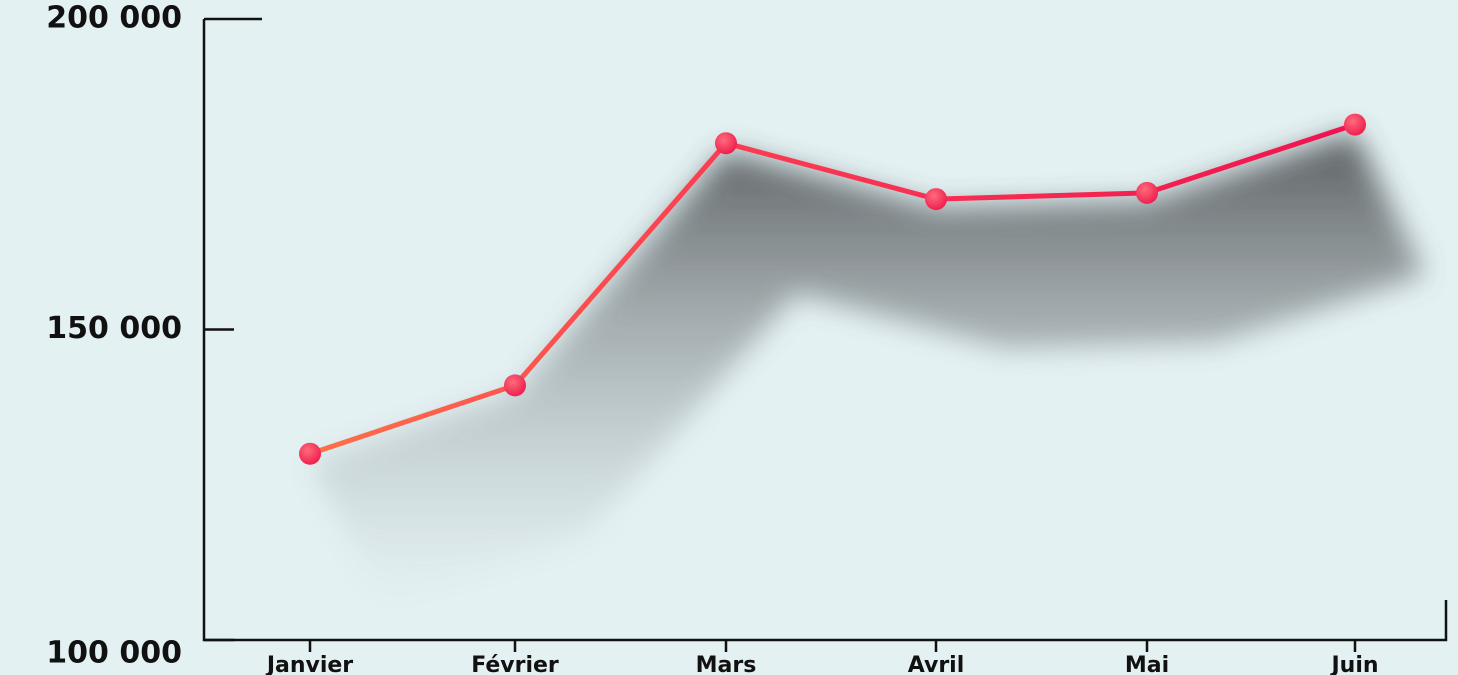 The height and width of the screenshot is (675, 1458). I want to click on x-tick-label: Mai, so click(1147, 664).